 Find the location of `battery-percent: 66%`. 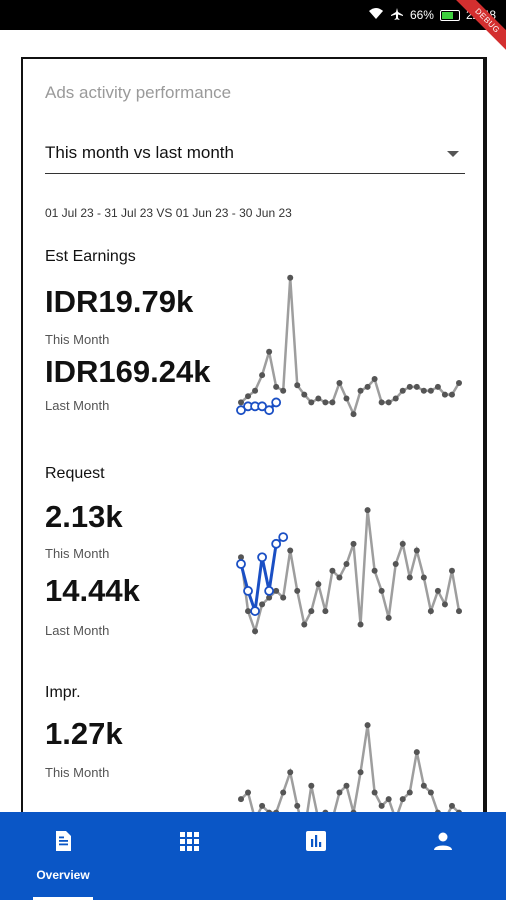

battery-percent: 66% is located at coordinates (421, 15).